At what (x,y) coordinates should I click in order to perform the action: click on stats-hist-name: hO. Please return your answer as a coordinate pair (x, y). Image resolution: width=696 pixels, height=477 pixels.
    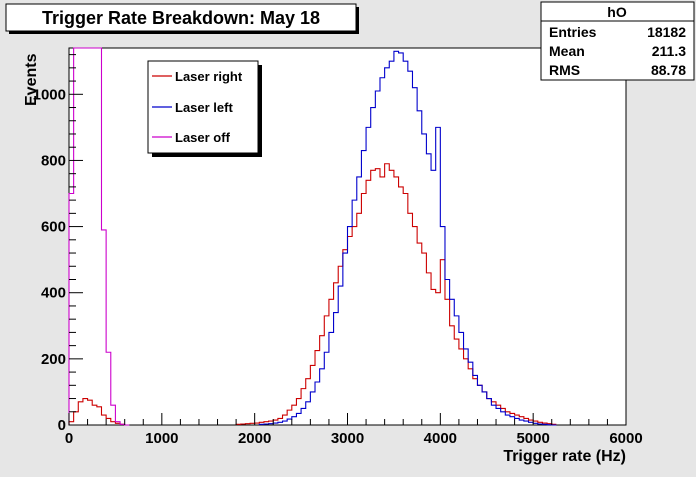
    Looking at the image, I should click on (617, 12).